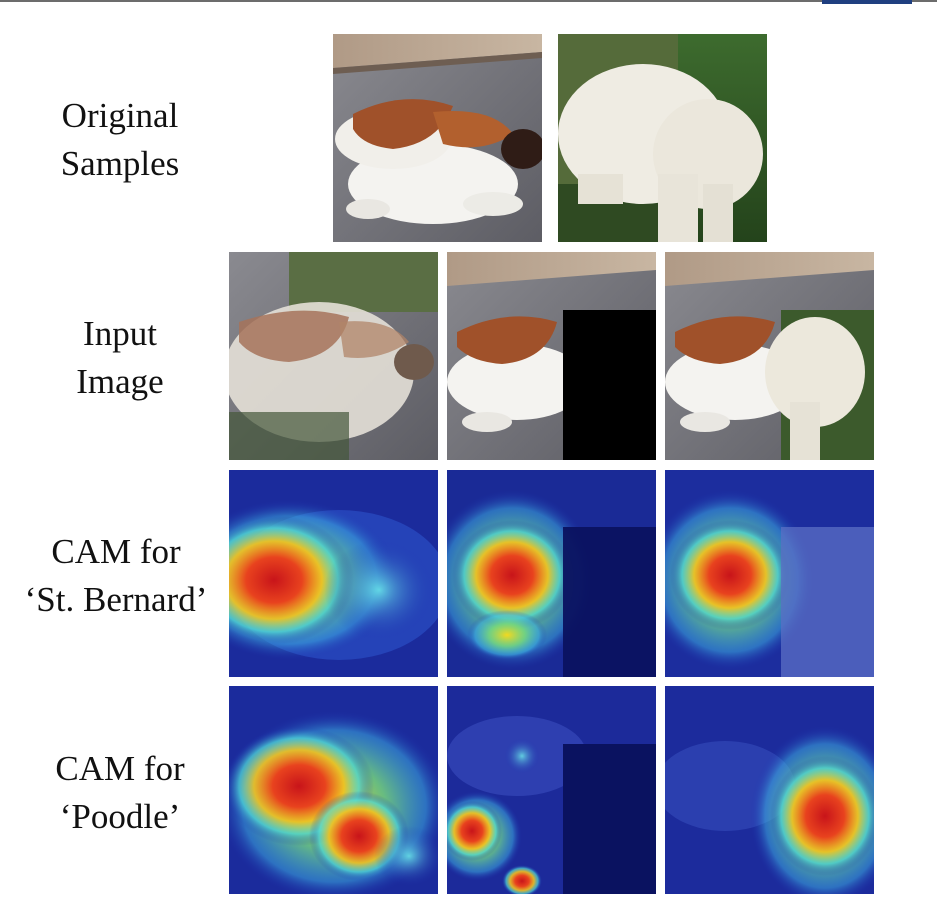  Describe the element at coordinates (120, 816) in the screenshot. I see `row-label-line: ‘Poodle’` at that location.